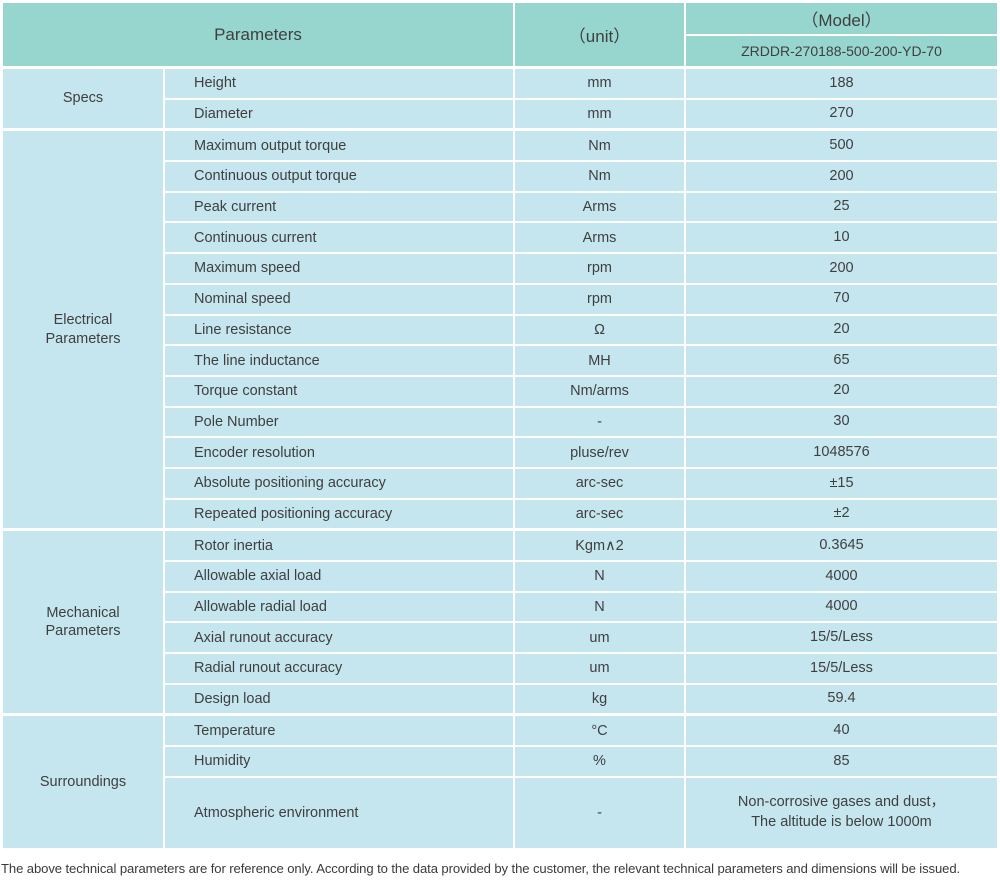 The width and height of the screenshot is (1000, 888). I want to click on section-label-surroundings: Surroundings, so click(83, 782).